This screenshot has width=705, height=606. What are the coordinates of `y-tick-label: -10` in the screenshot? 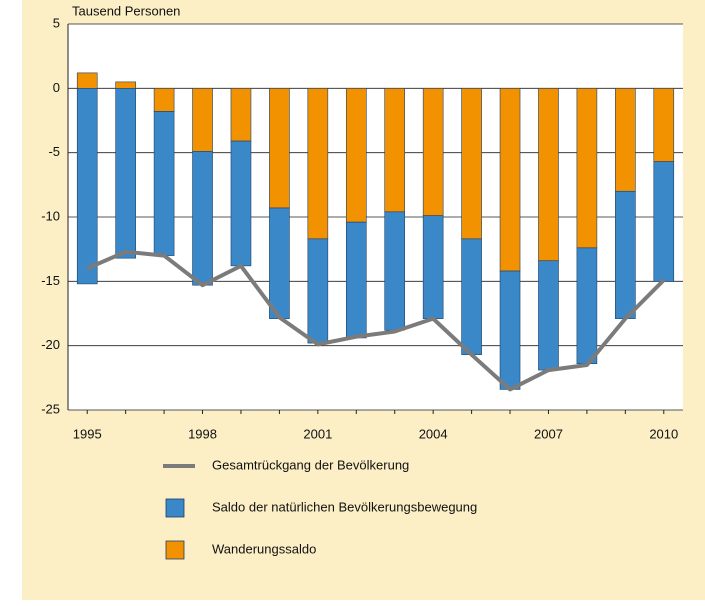 It's located at (50, 215).